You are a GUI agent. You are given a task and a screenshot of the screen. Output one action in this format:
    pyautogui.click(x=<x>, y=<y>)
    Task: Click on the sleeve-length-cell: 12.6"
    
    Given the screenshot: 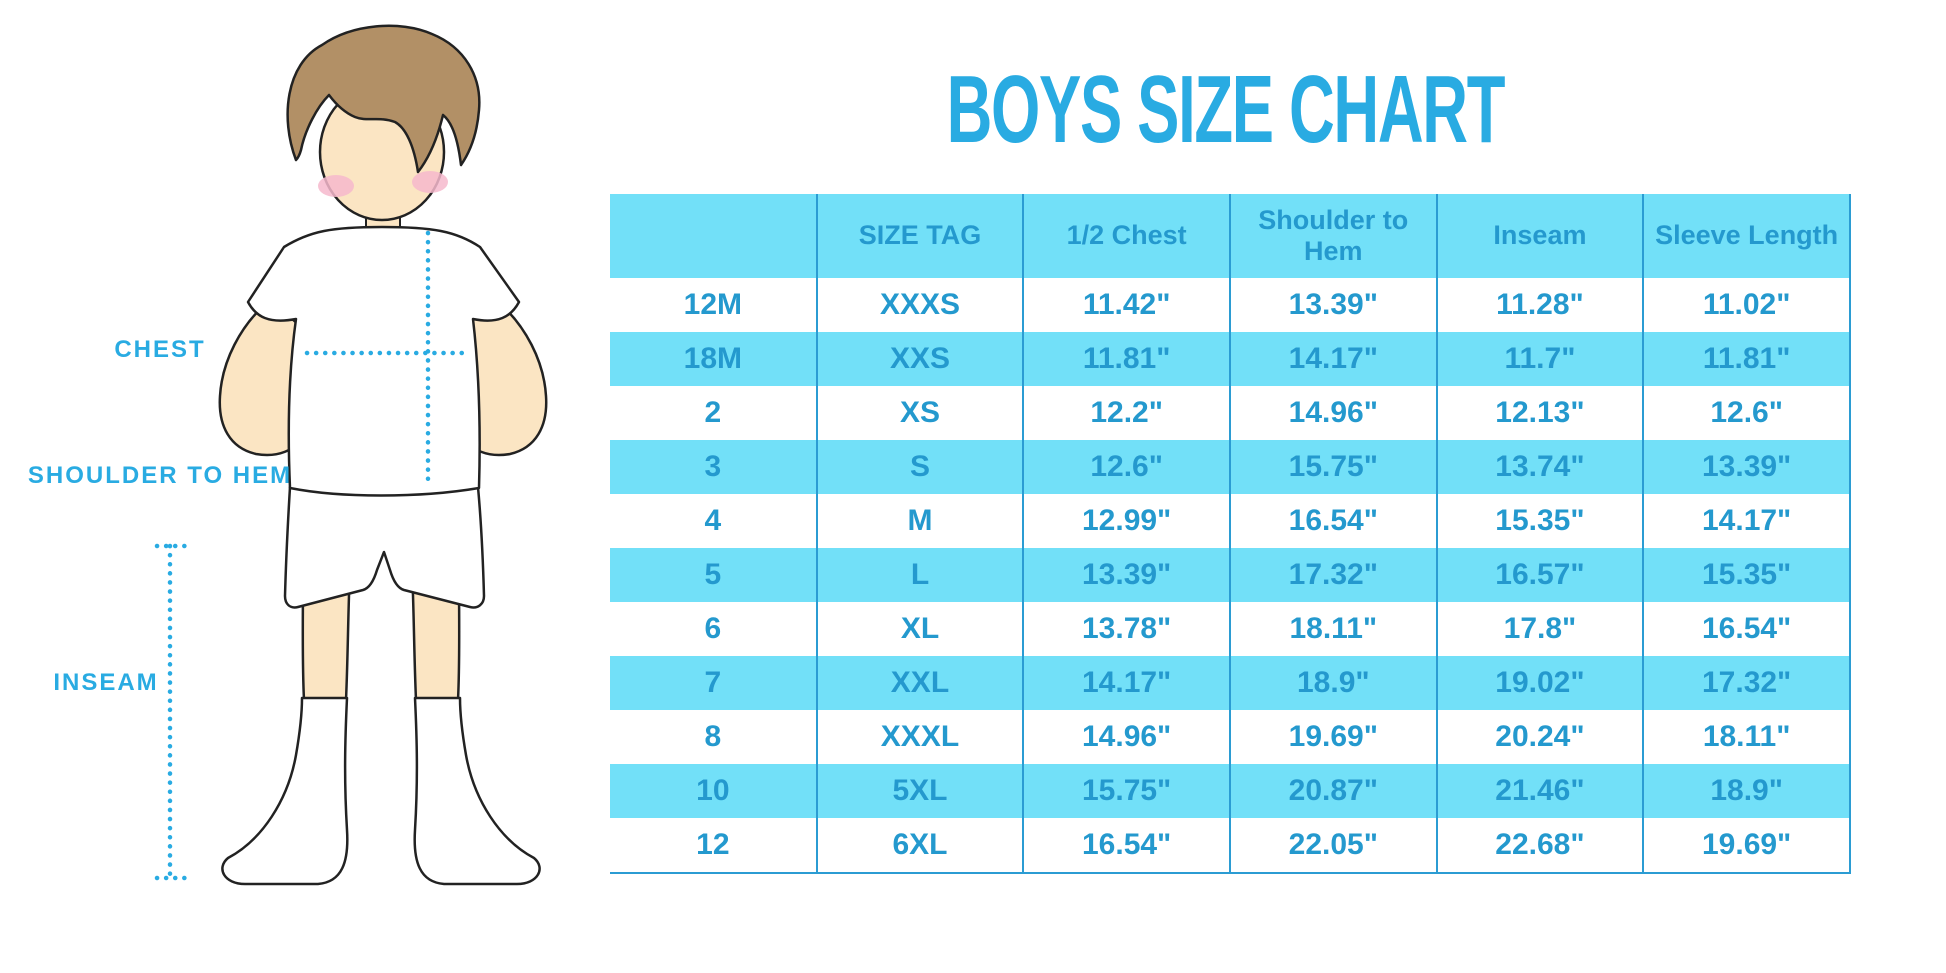 What is the action you would take?
    pyautogui.click(x=1747, y=413)
    